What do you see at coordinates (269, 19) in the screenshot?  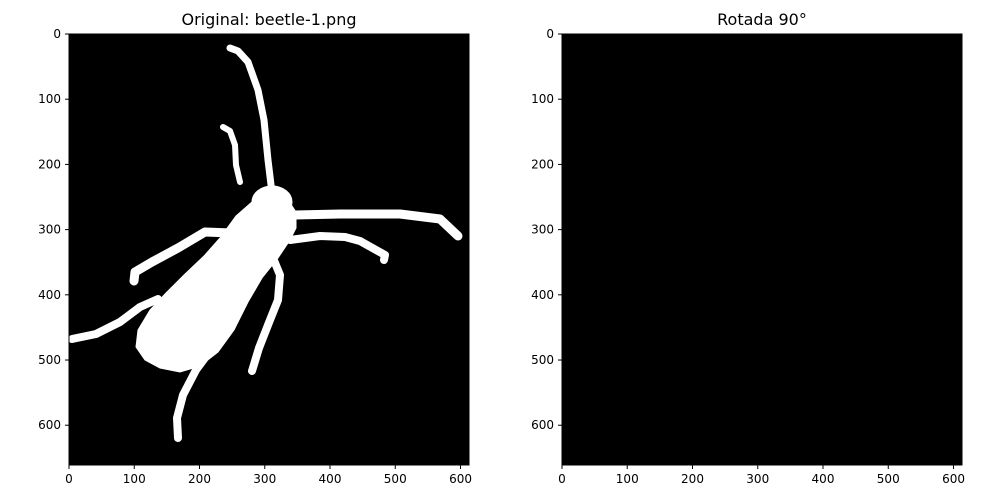 I see `panel-title-original: Original: beetle-1.png` at bounding box center [269, 19].